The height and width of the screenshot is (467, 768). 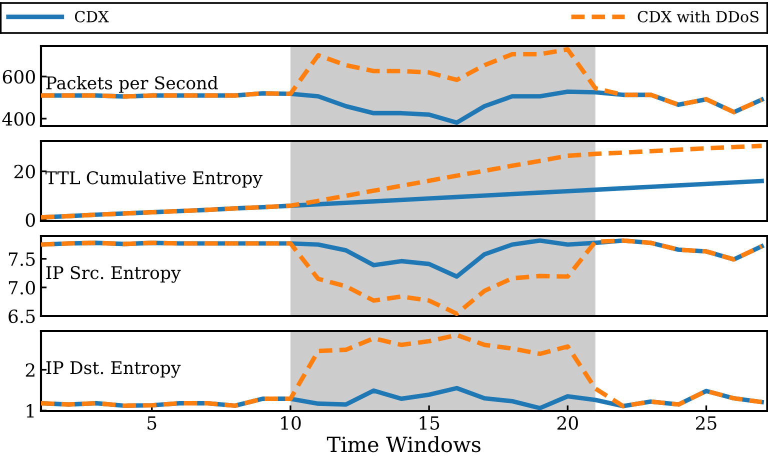 What do you see at coordinates (430, 423) in the screenshot?
I see `x-tick-label: 15` at bounding box center [430, 423].